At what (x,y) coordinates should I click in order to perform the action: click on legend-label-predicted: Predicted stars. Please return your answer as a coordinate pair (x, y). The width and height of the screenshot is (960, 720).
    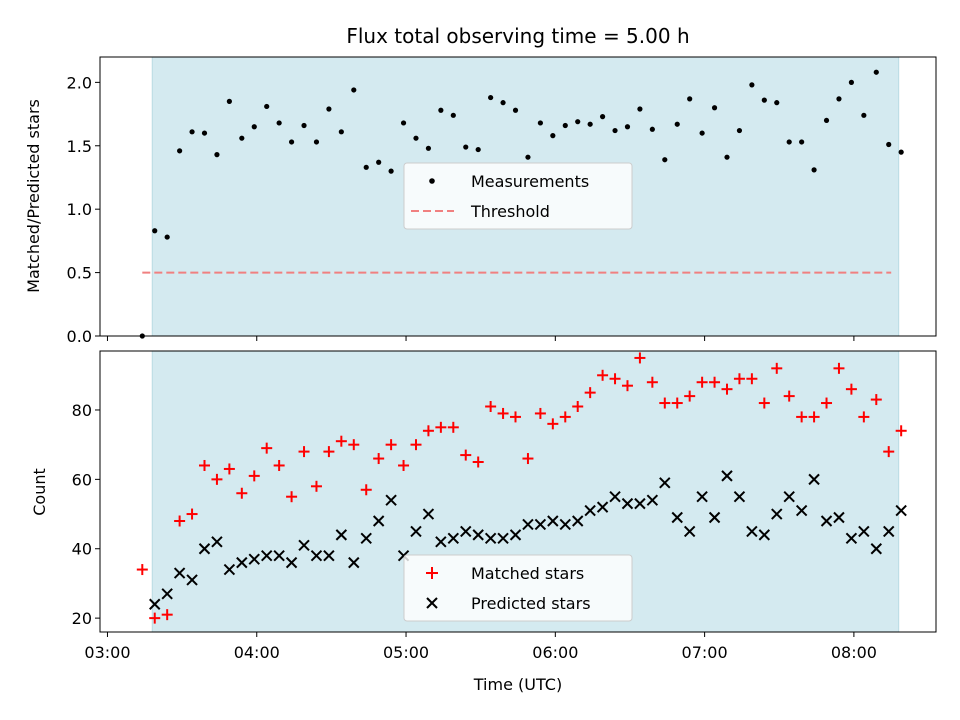
    Looking at the image, I should click on (531, 603).